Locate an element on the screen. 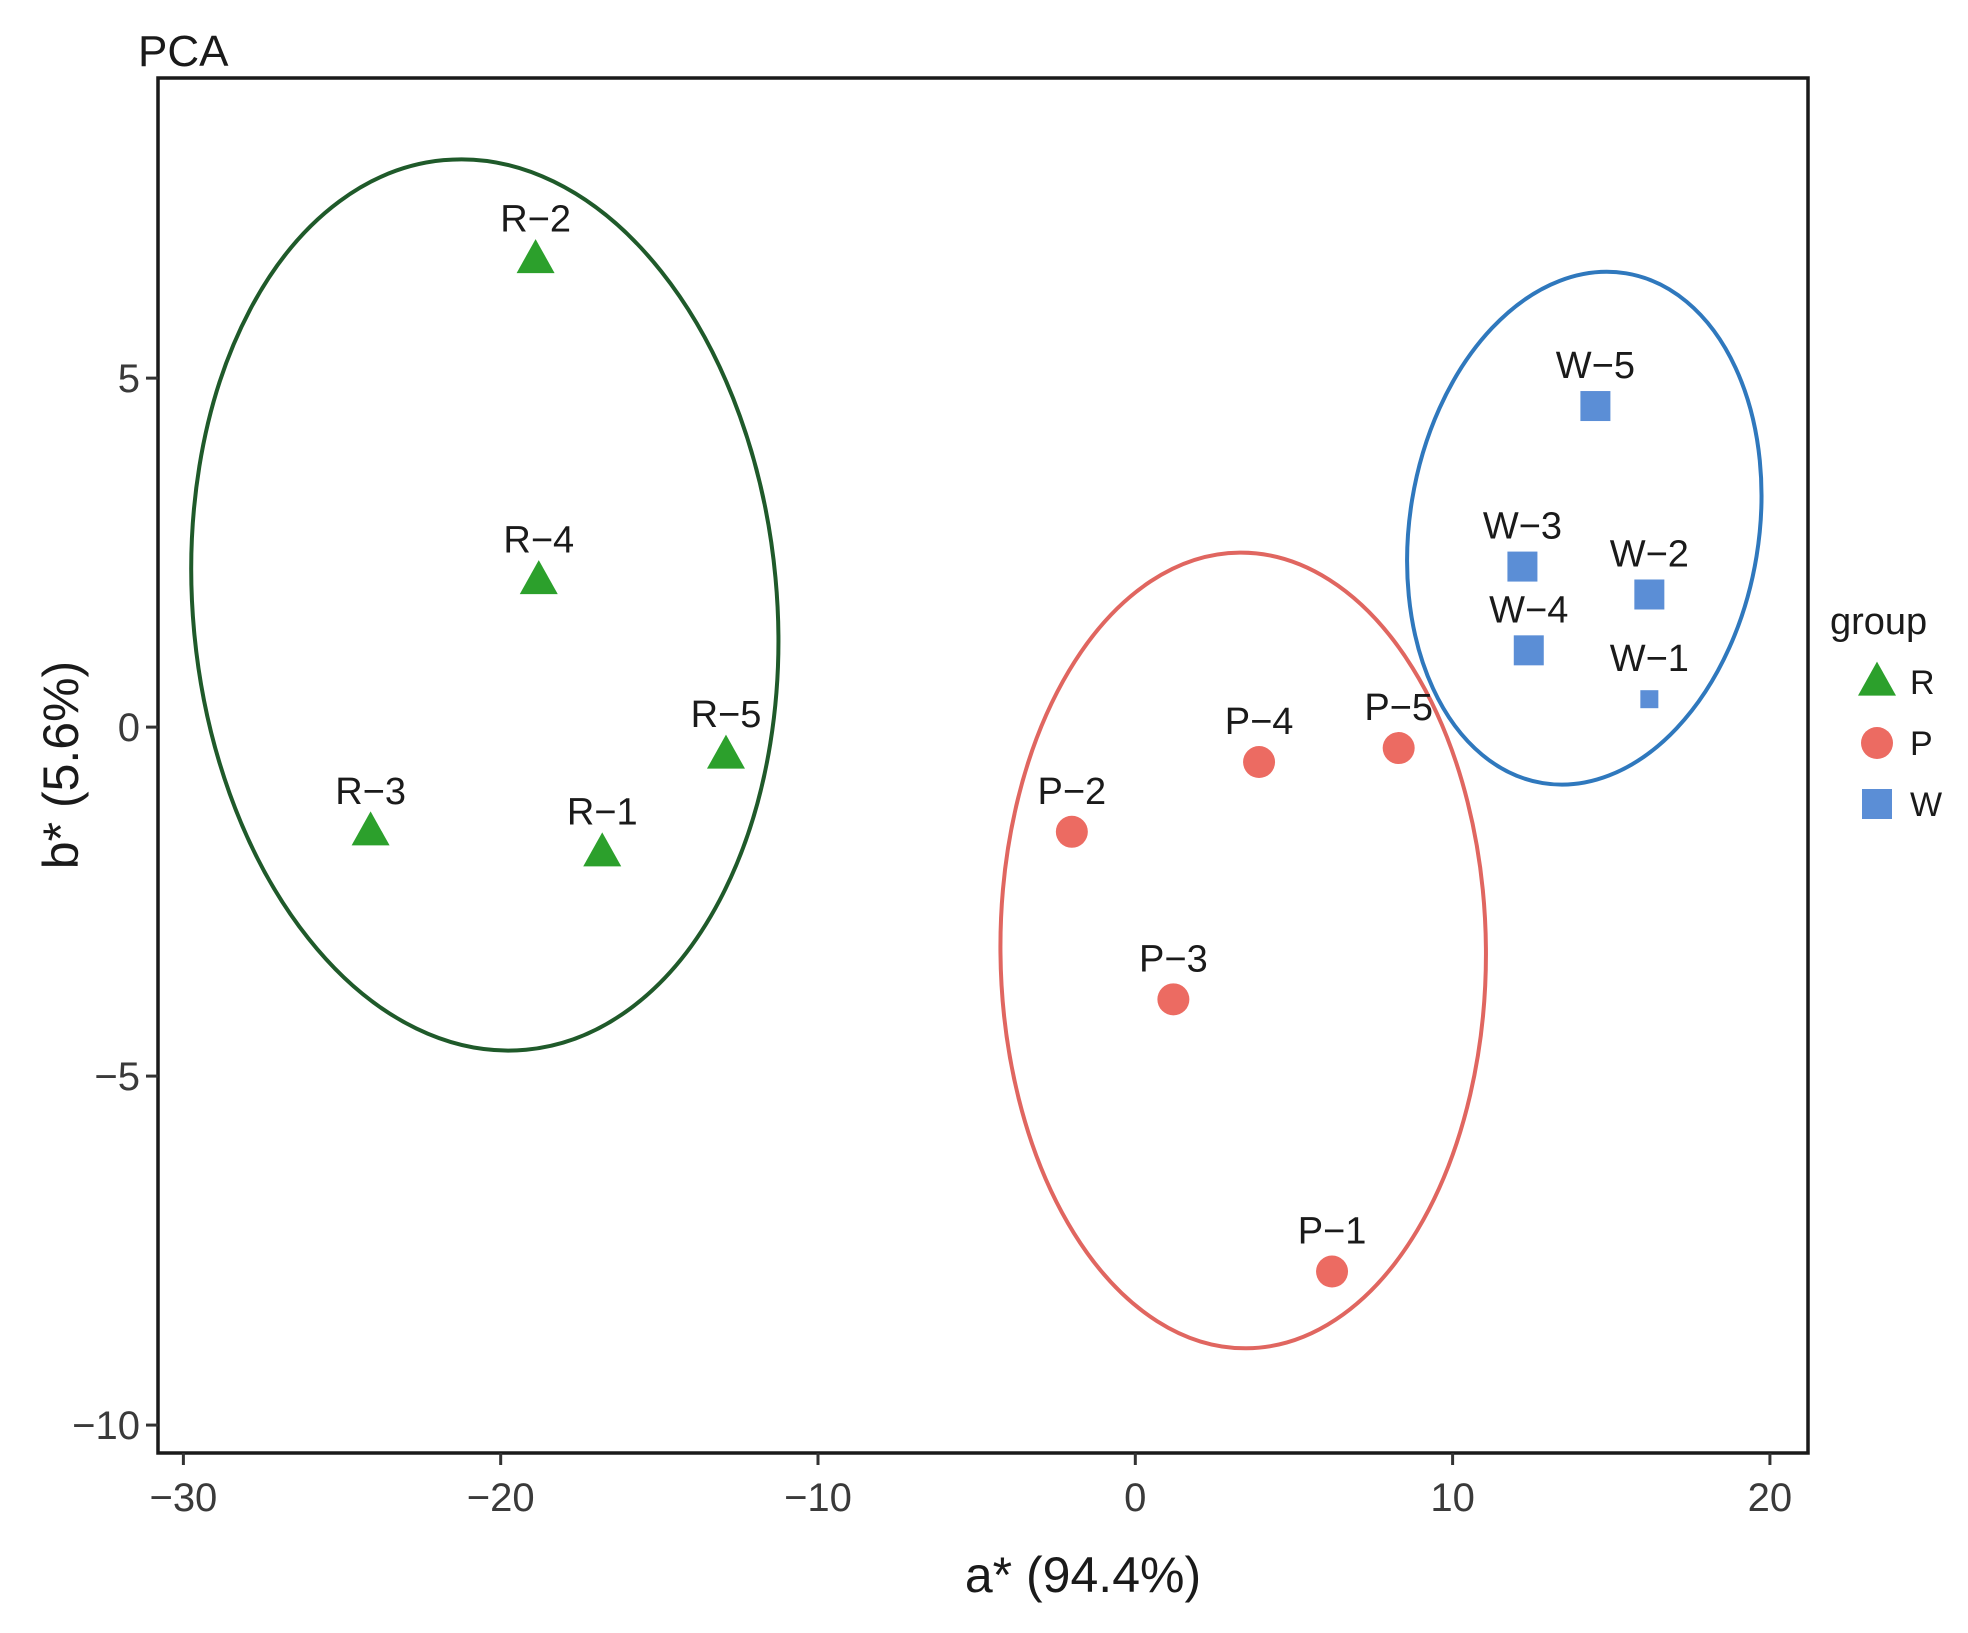 This screenshot has width=1968, height=1633. y-tick-label-1: −5 is located at coordinates (117, 1077).